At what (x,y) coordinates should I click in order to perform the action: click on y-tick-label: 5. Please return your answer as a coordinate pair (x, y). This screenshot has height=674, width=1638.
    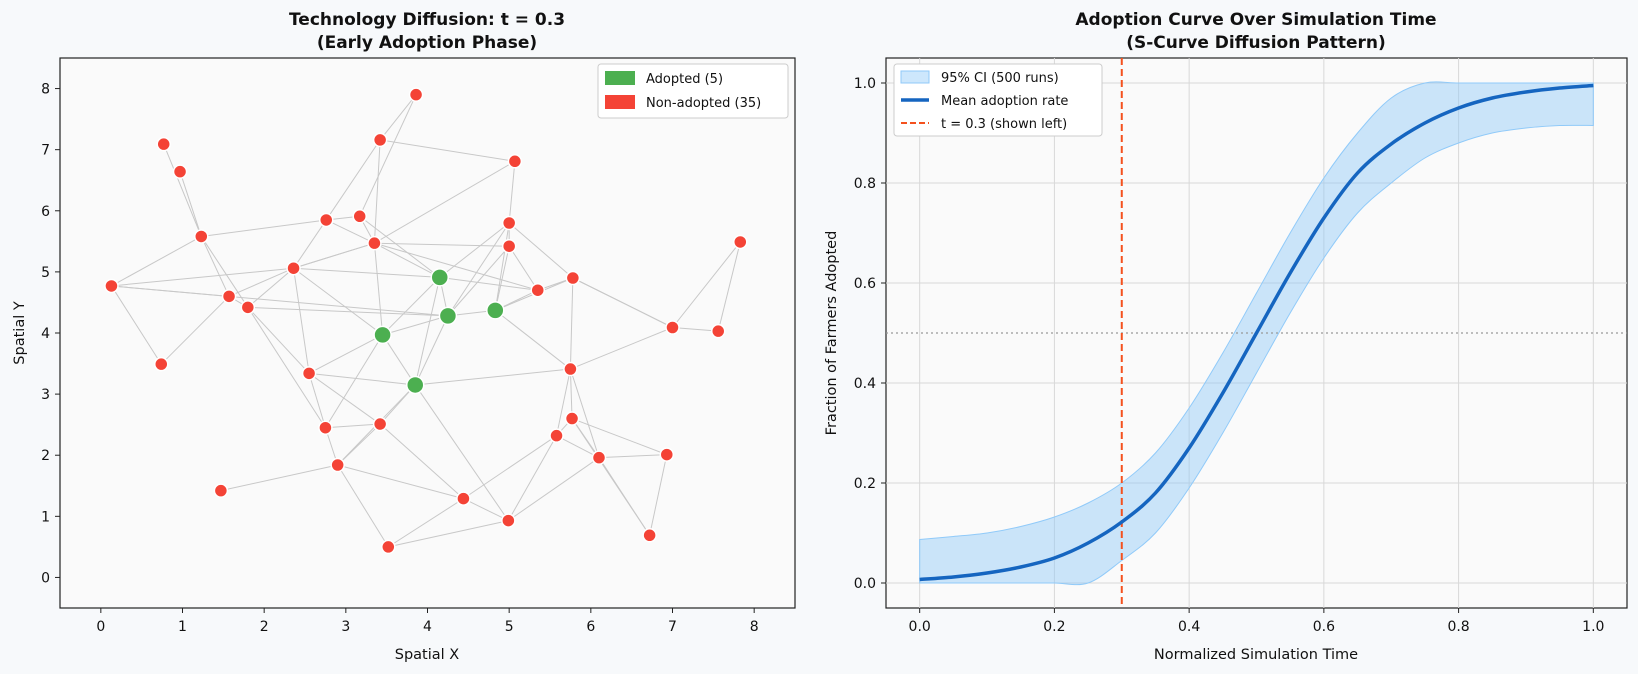
    Looking at the image, I should click on (45, 273).